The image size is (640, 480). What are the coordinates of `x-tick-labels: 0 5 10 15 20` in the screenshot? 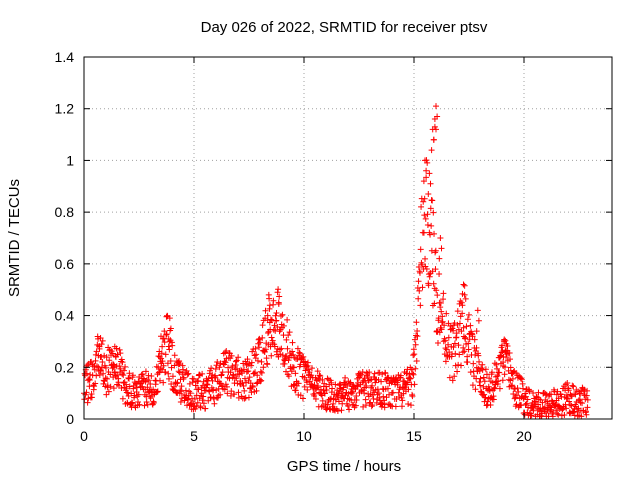 It's located at (306, 436).